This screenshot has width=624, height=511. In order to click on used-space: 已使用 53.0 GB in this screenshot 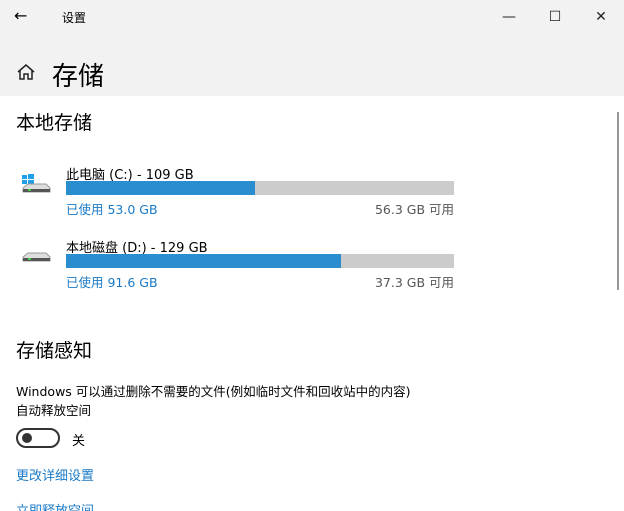, I will do `click(112, 209)`.